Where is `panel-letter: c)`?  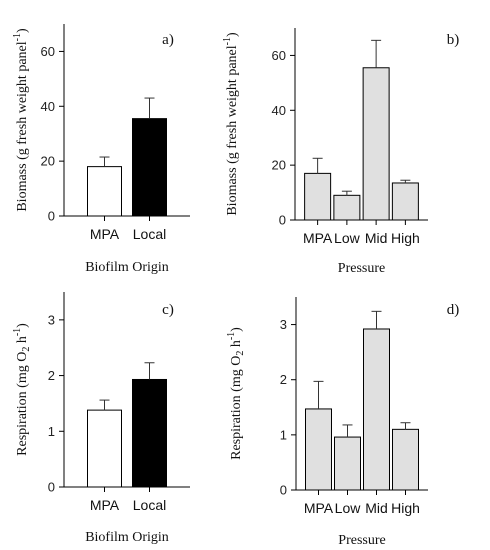
panel-letter: c) is located at coordinates (168, 310).